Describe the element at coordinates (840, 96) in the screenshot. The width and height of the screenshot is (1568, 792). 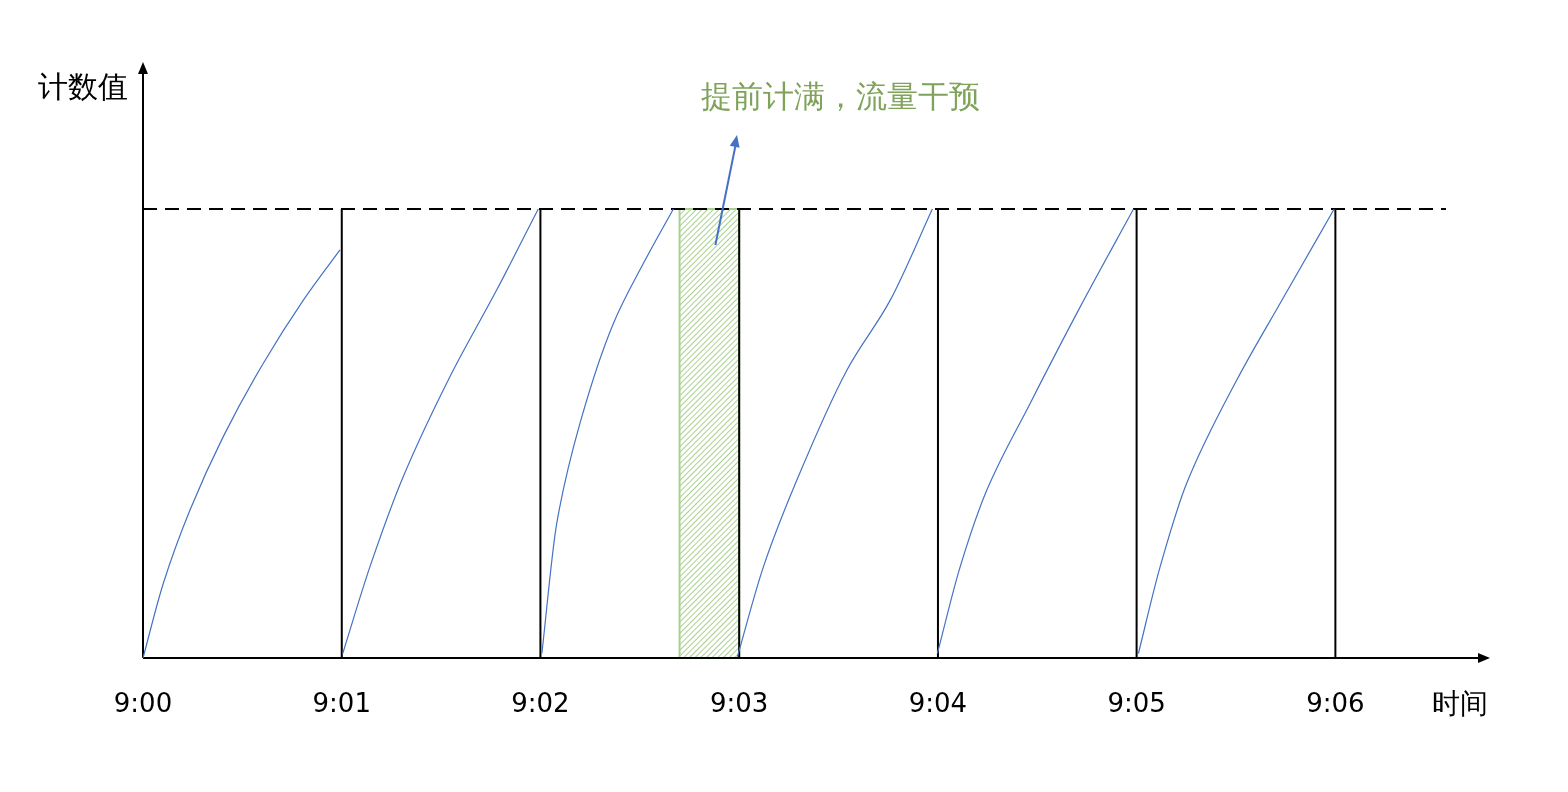
I see `text: 提前计满，流量干预` at that location.